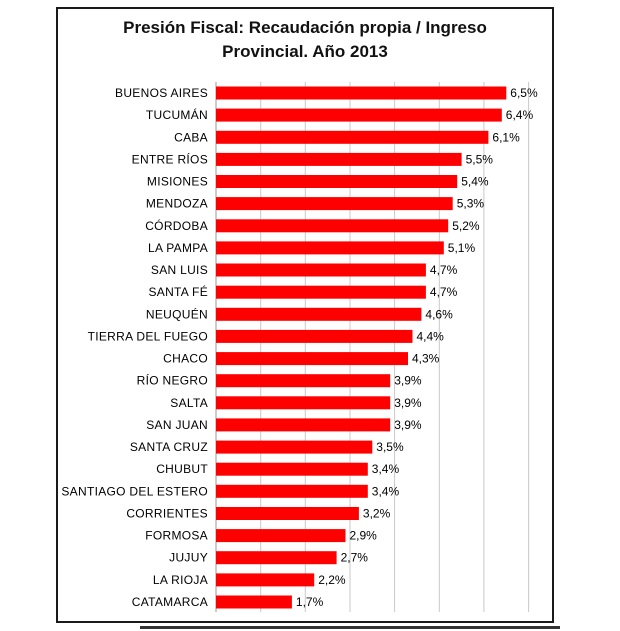  What do you see at coordinates (134, 491) in the screenshot?
I see `category-label: SANTIAGO DEL ESTERO` at bounding box center [134, 491].